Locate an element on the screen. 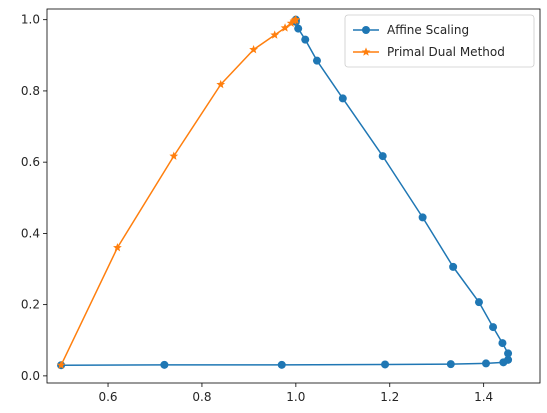  x-tick-label: 1.4 is located at coordinates (483, 397).